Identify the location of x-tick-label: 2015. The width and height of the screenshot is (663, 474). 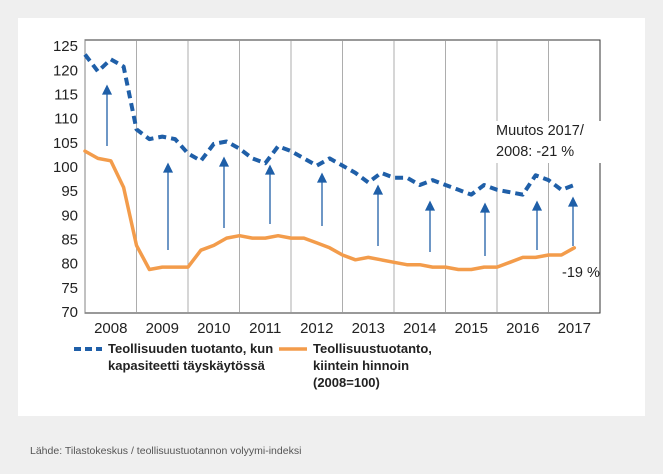
(471, 328).